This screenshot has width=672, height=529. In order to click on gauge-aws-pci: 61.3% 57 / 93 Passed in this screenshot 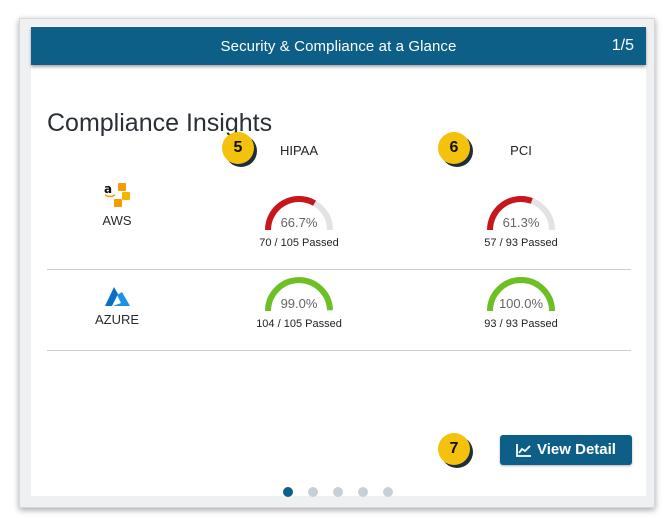, I will do `click(521, 222)`.